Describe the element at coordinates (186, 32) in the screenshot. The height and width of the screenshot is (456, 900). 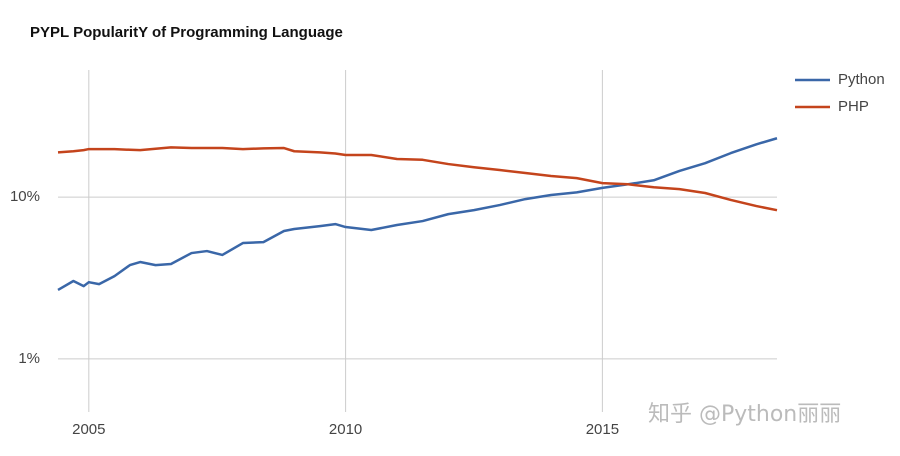
I see `chart-title: PYPL PopularitY of Programming Language` at that location.